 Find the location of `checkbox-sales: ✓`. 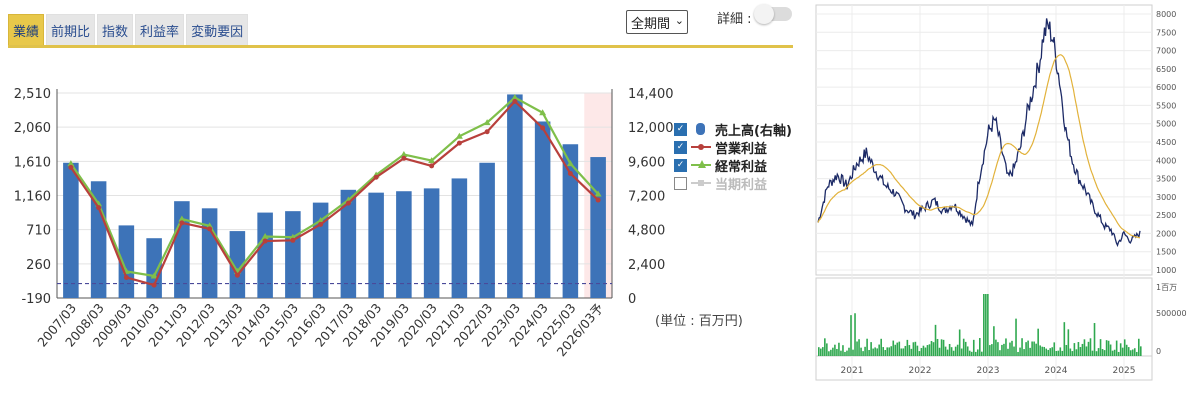

checkbox-sales: ✓ is located at coordinates (680, 129).